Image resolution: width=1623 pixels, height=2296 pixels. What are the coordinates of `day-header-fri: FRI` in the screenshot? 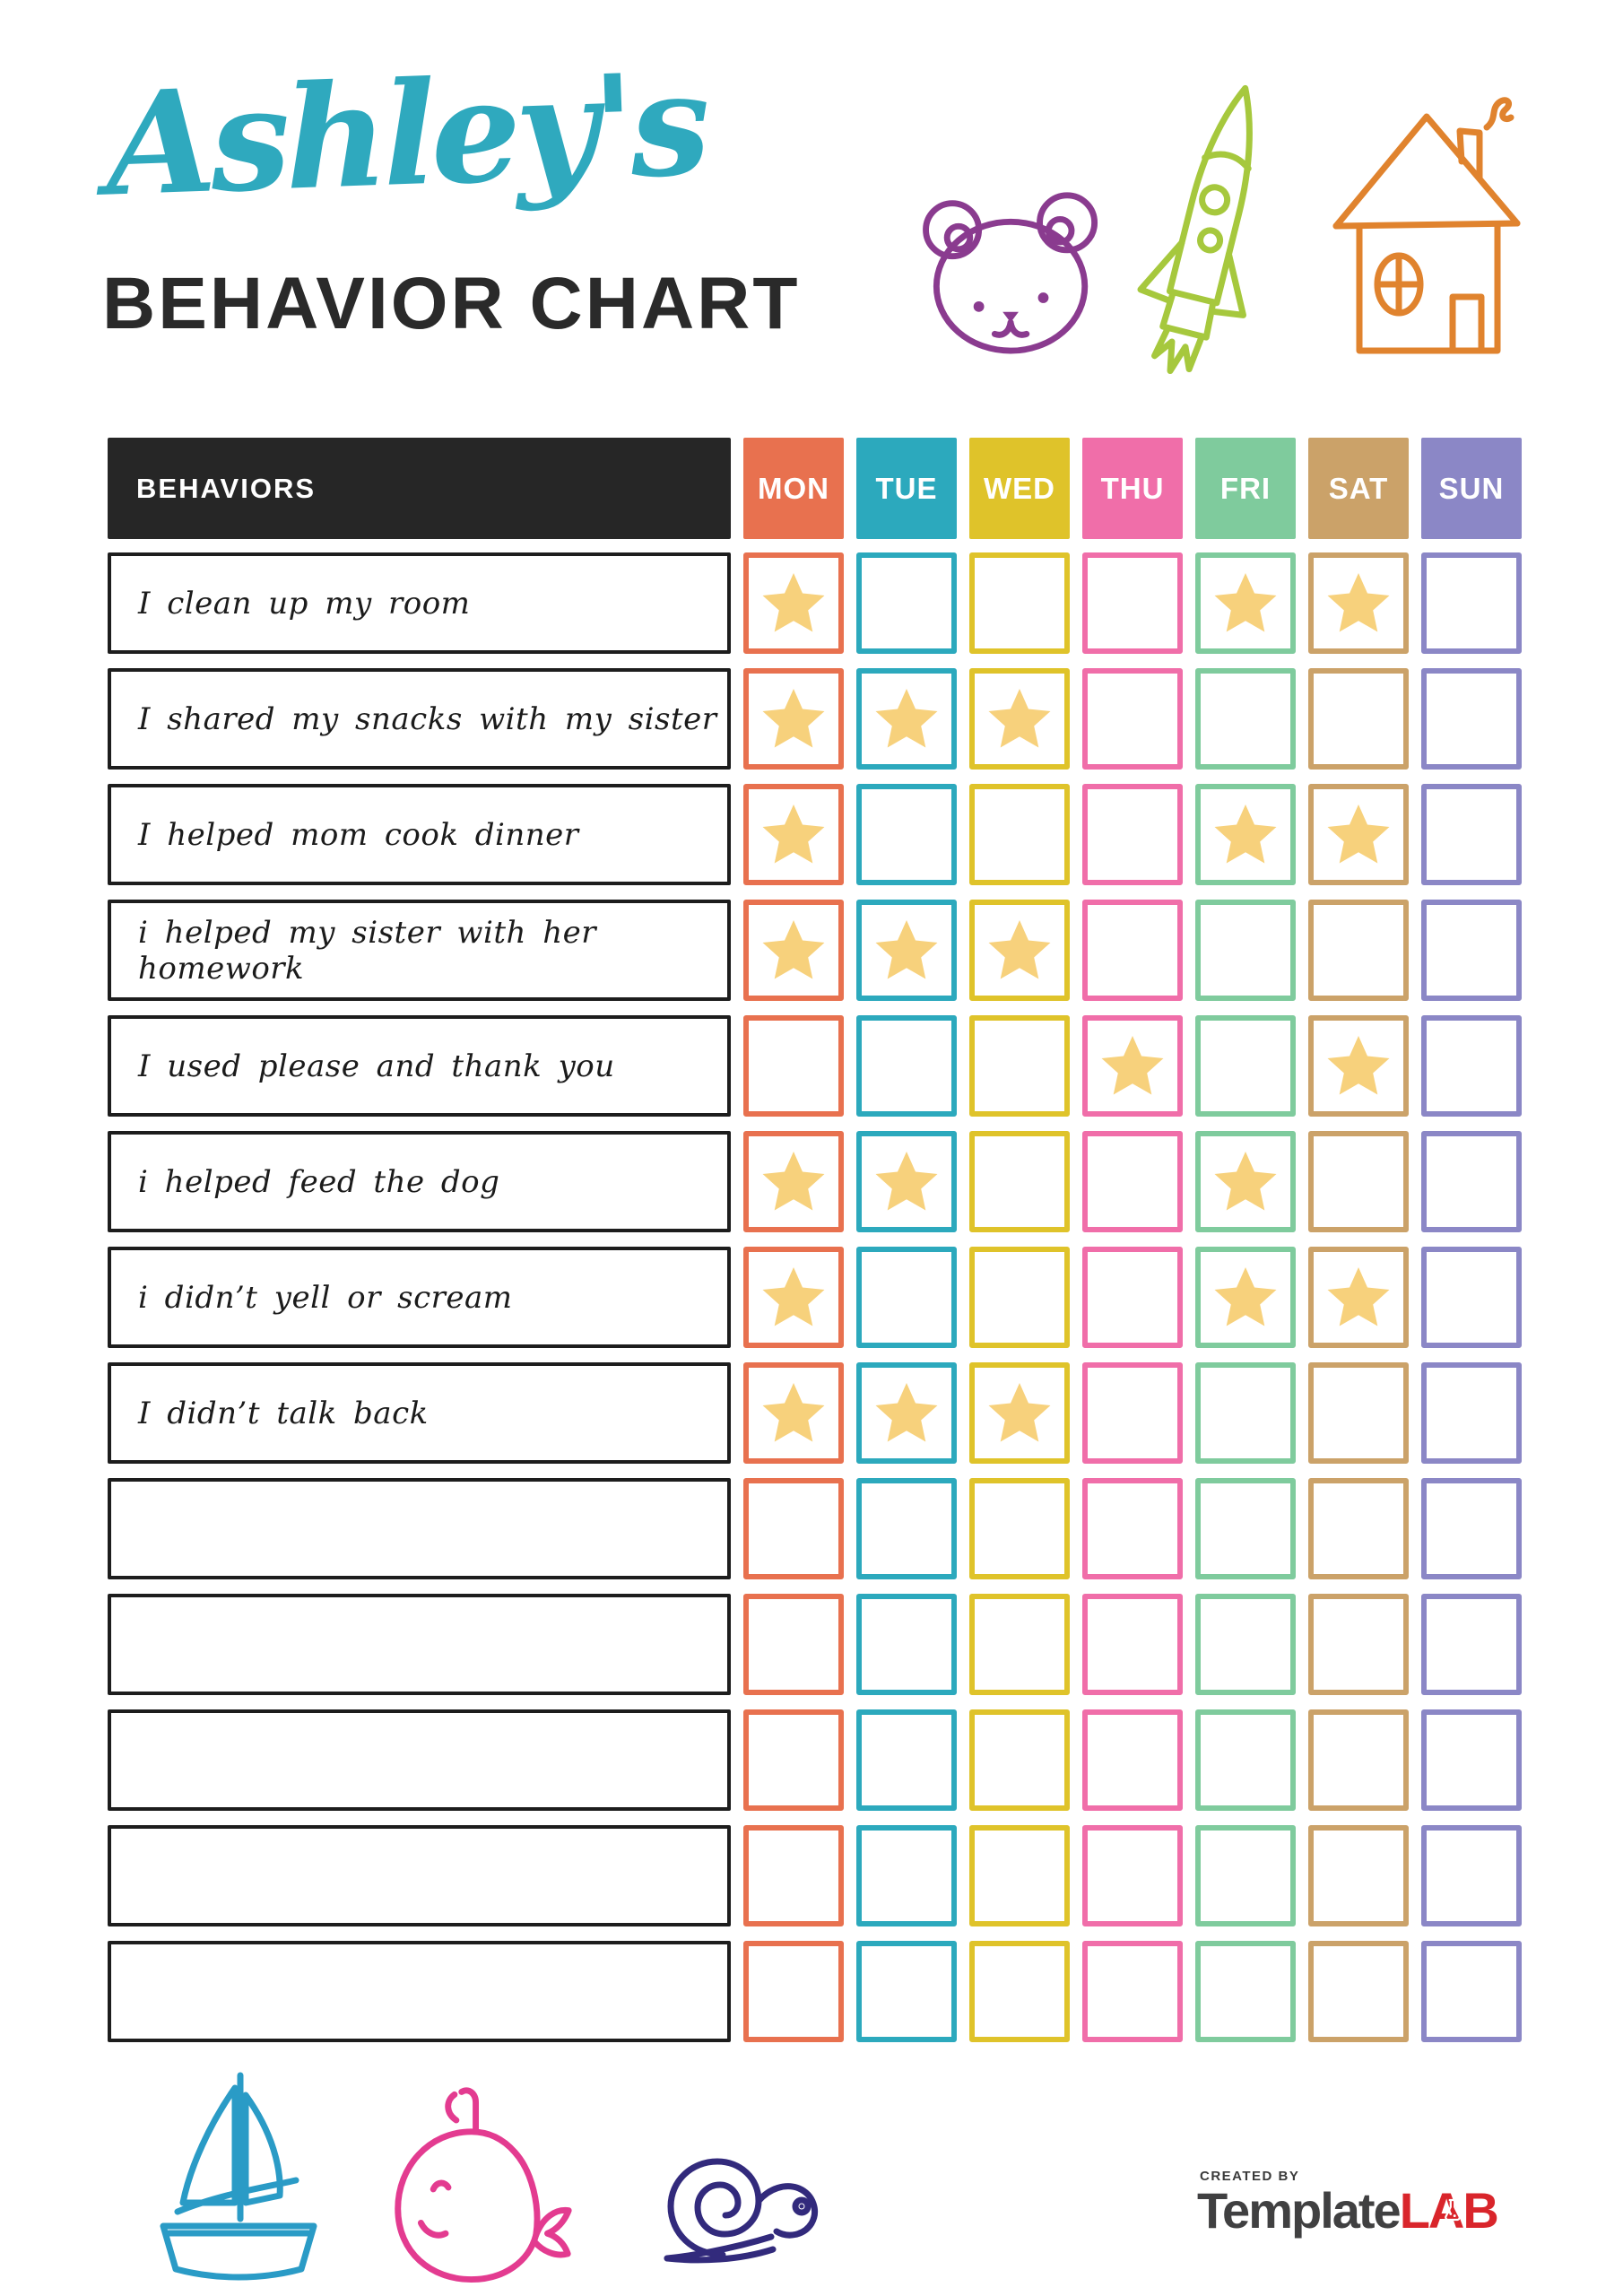 It's located at (1245, 488).